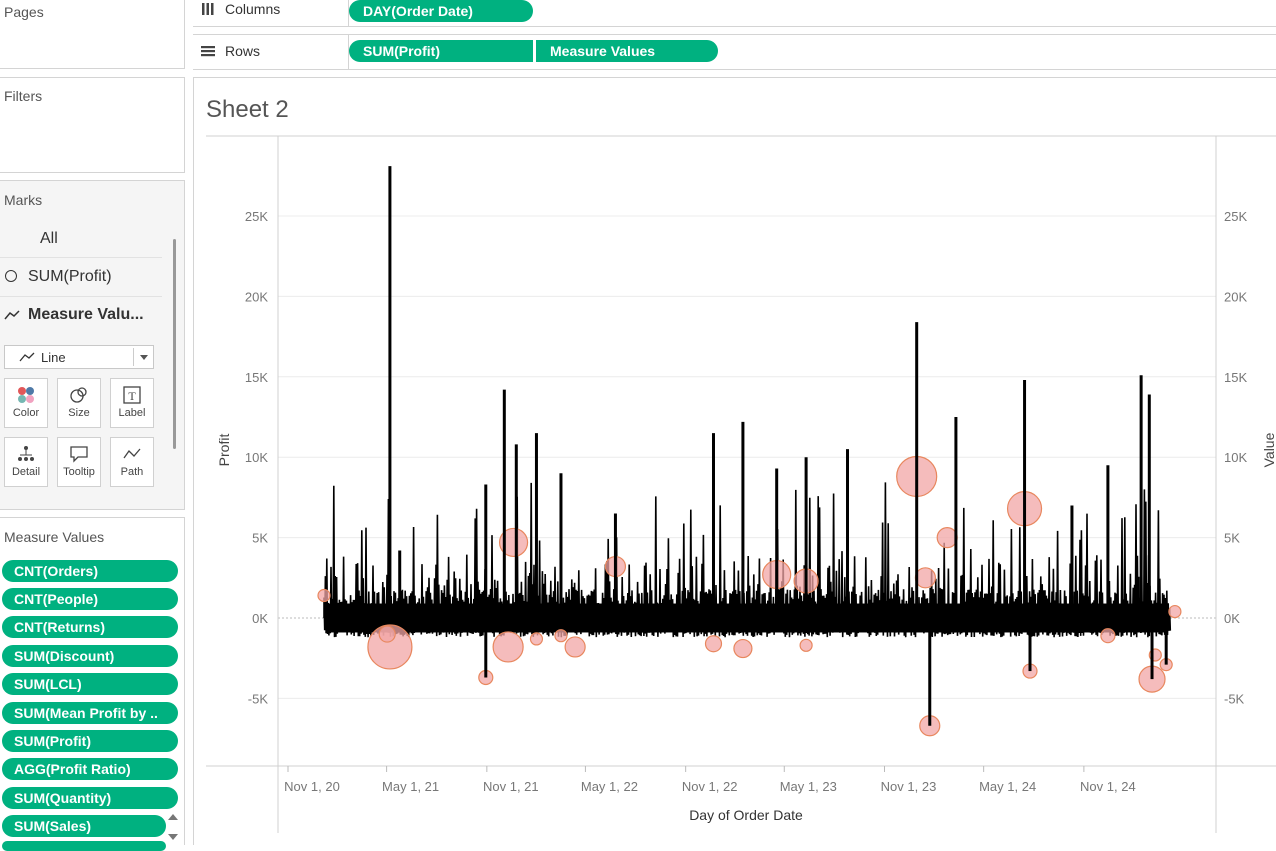  What do you see at coordinates (173, 837) in the screenshot?
I see `scroll-down-arrow` at bounding box center [173, 837].